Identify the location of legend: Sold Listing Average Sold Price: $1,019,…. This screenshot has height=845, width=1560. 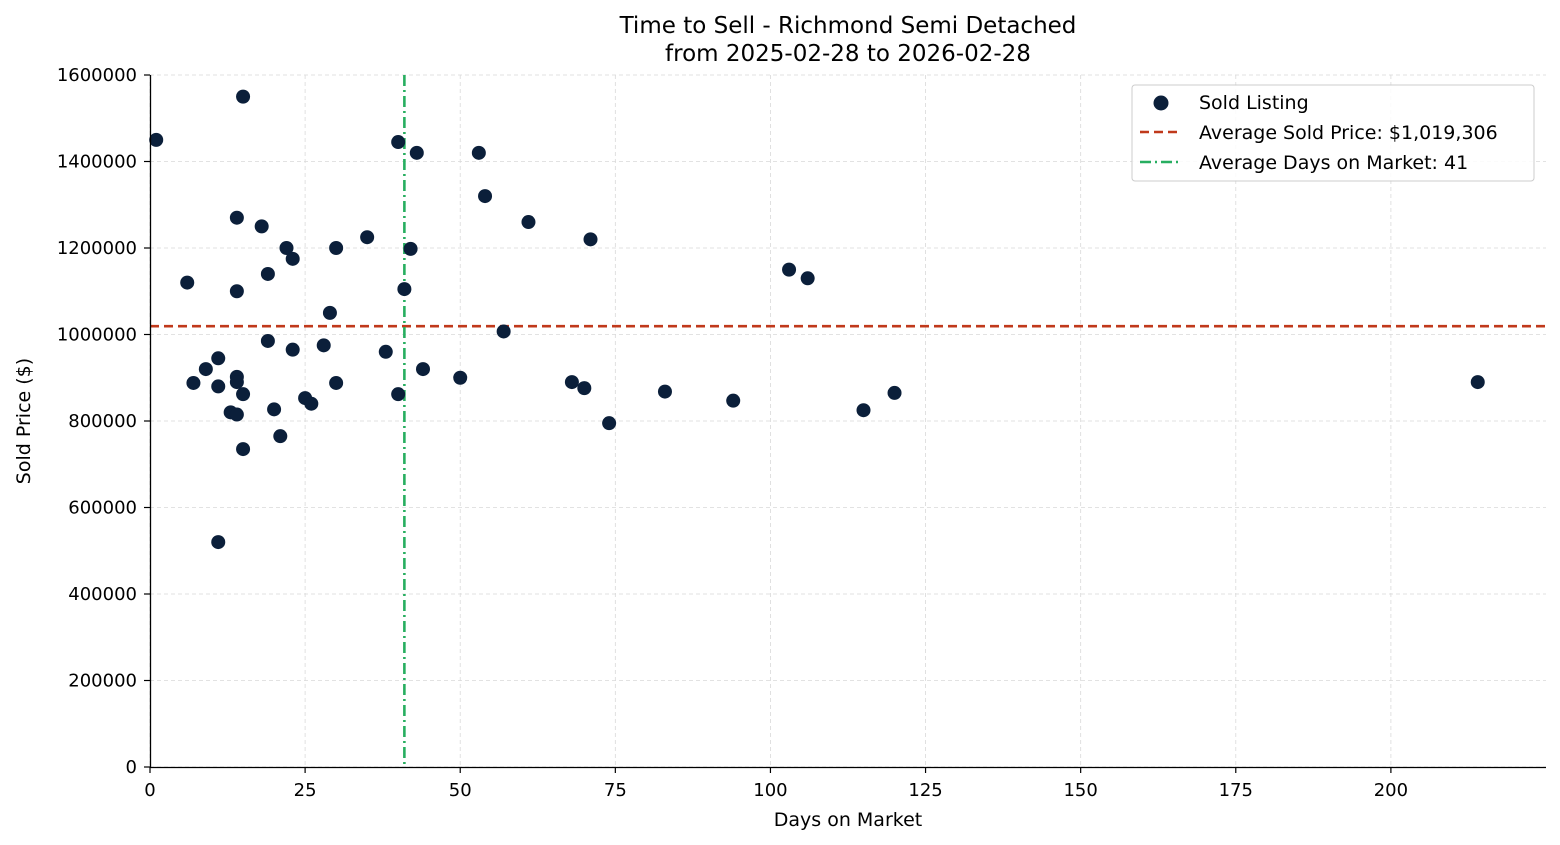
(1333, 133).